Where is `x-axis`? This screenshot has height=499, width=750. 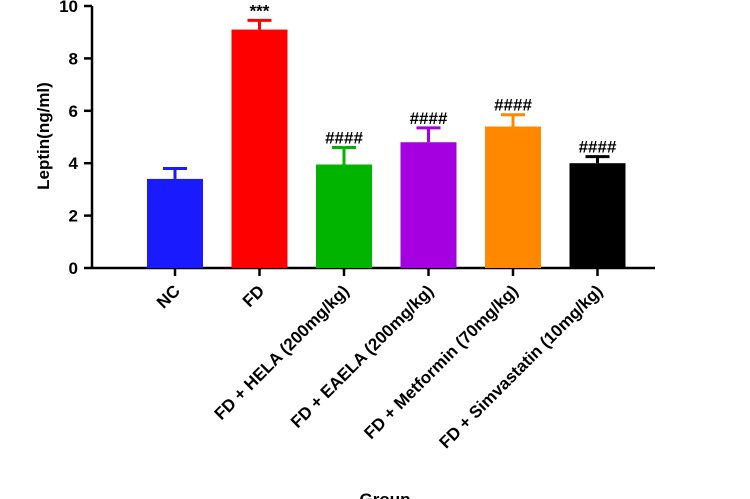 x-axis is located at coordinates (373, 271).